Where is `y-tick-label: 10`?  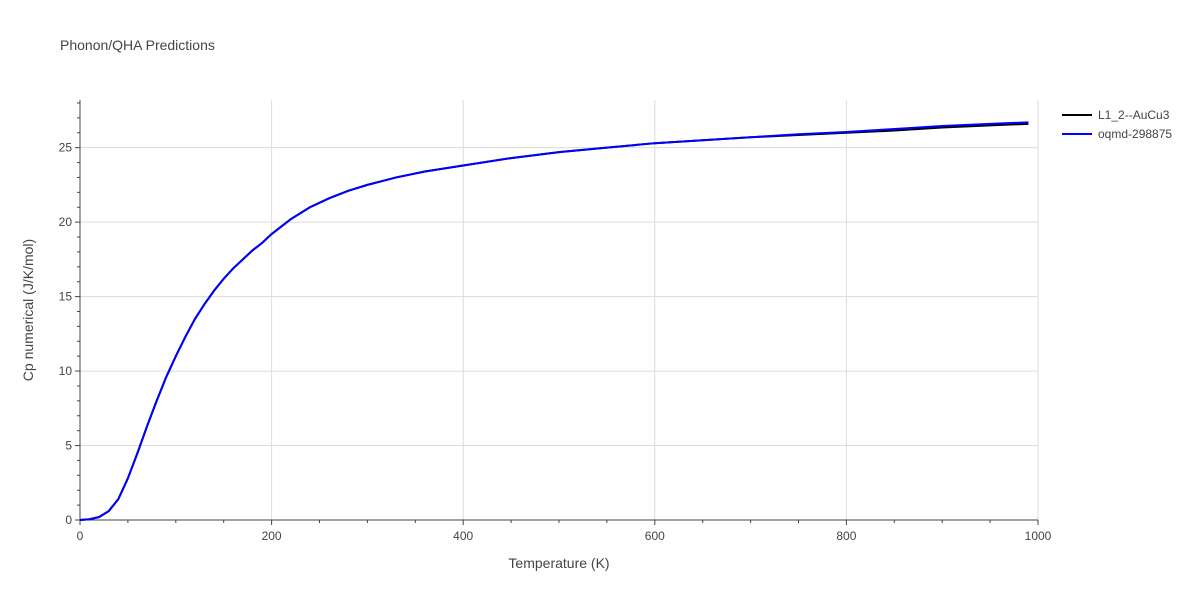
y-tick-label: 10 is located at coordinates (66, 371).